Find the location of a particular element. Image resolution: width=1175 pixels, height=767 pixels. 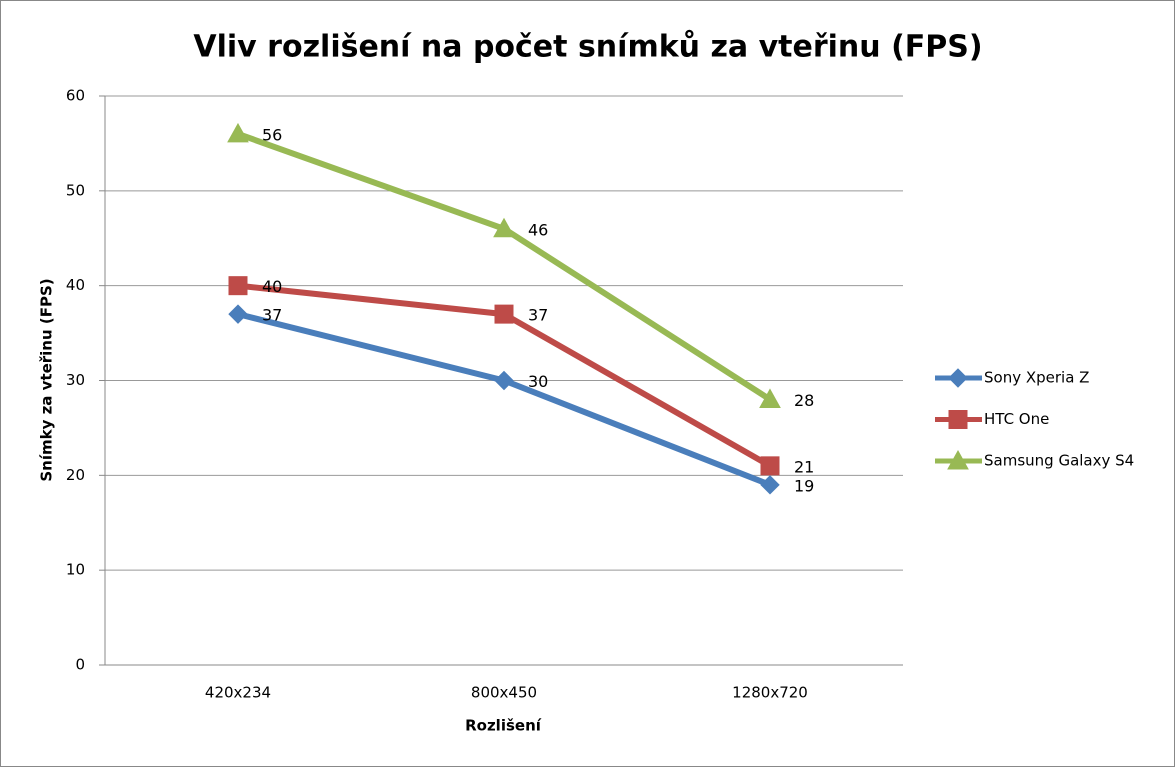

data-label: 19 is located at coordinates (804, 485).